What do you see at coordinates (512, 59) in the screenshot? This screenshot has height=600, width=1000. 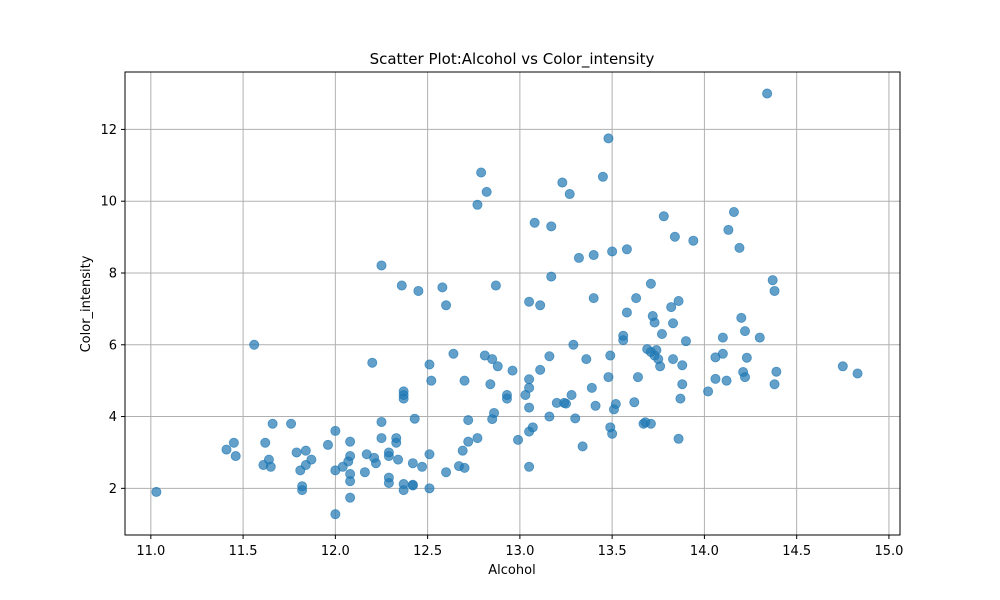 I see `chart-title: Scatter Plot:Alcohol vs Color_intensity` at bounding box center [512, 59].